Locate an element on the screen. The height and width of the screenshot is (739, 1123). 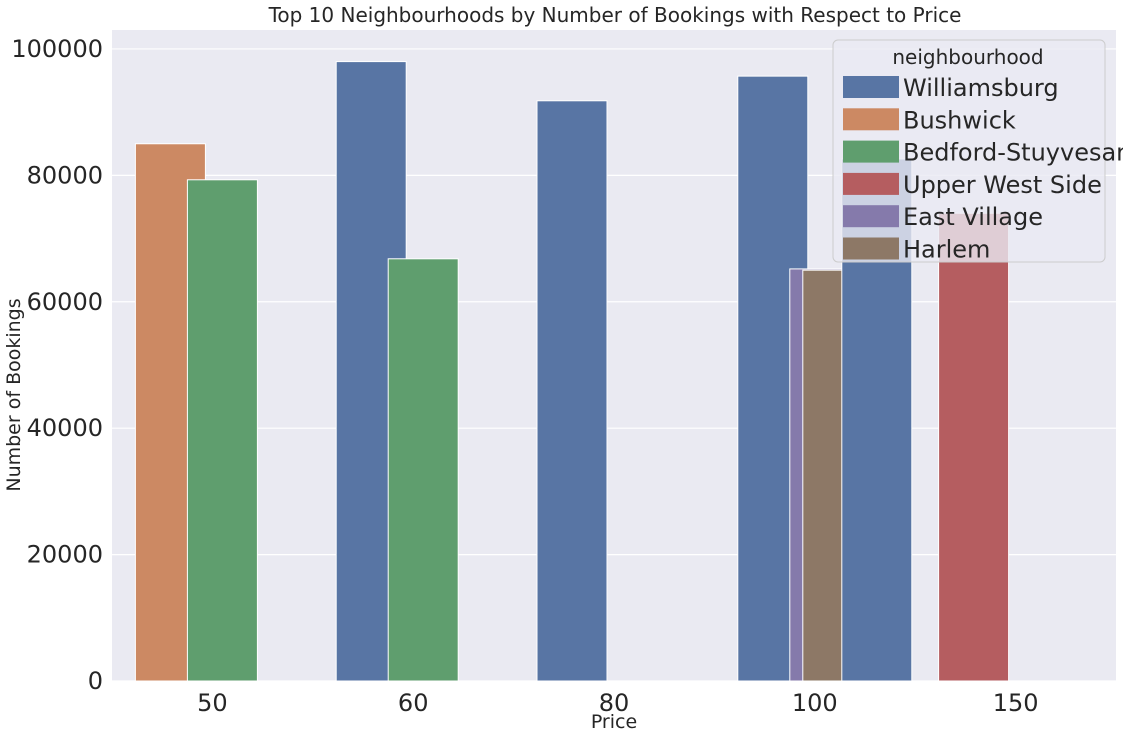
x-tick-label: 50 is located at coordinates (212, 703).